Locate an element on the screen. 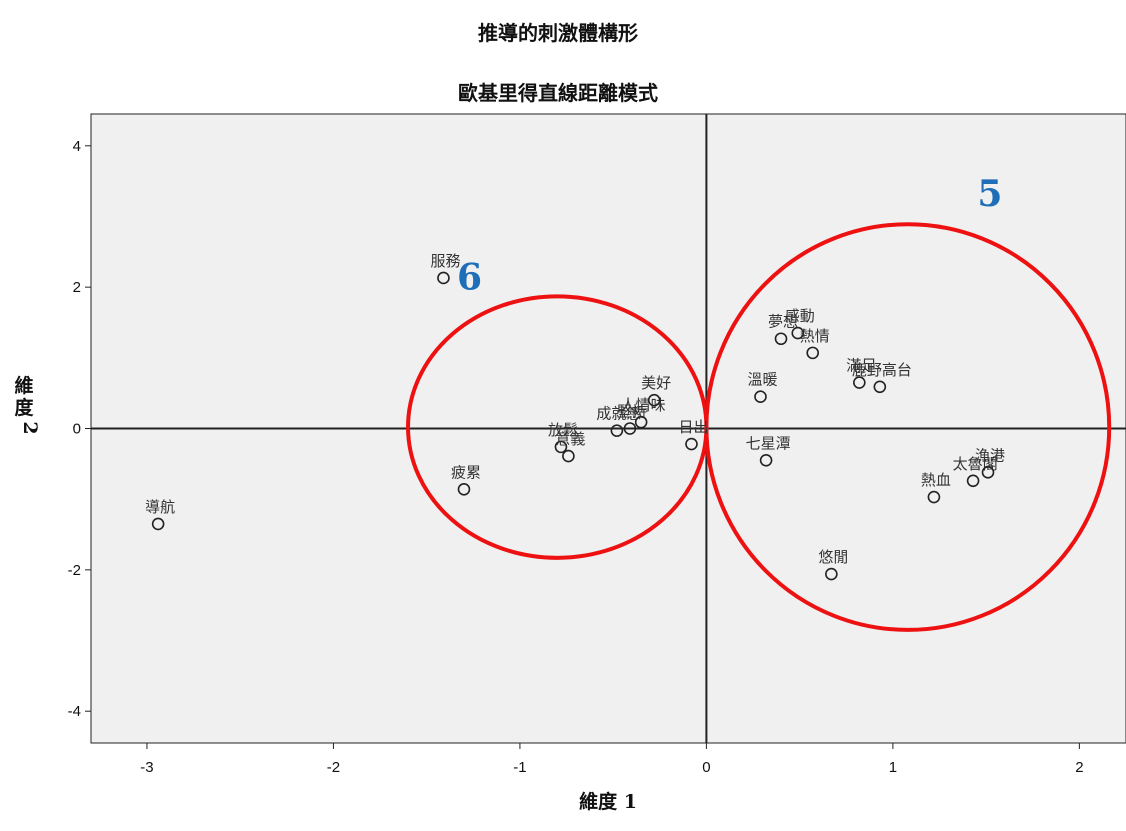 The height and width of the screenshot is (831, 1126). point-label: 導航 is located at coordinates (160, 507).